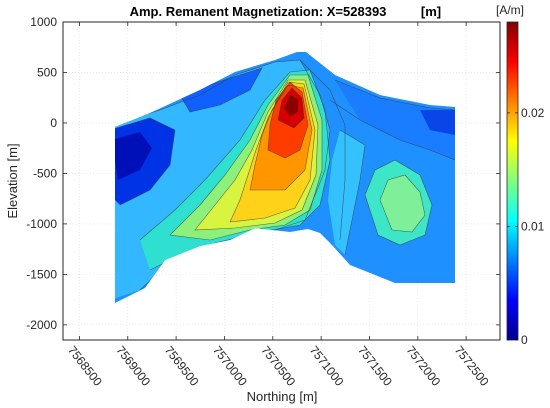 Image resolution: width=550 pixels, height=408 pixels. What do you see at coordinates (431, 11) in the screenshot?
I see `chart-title-unit: [m]` at bounding box center [431, 11].